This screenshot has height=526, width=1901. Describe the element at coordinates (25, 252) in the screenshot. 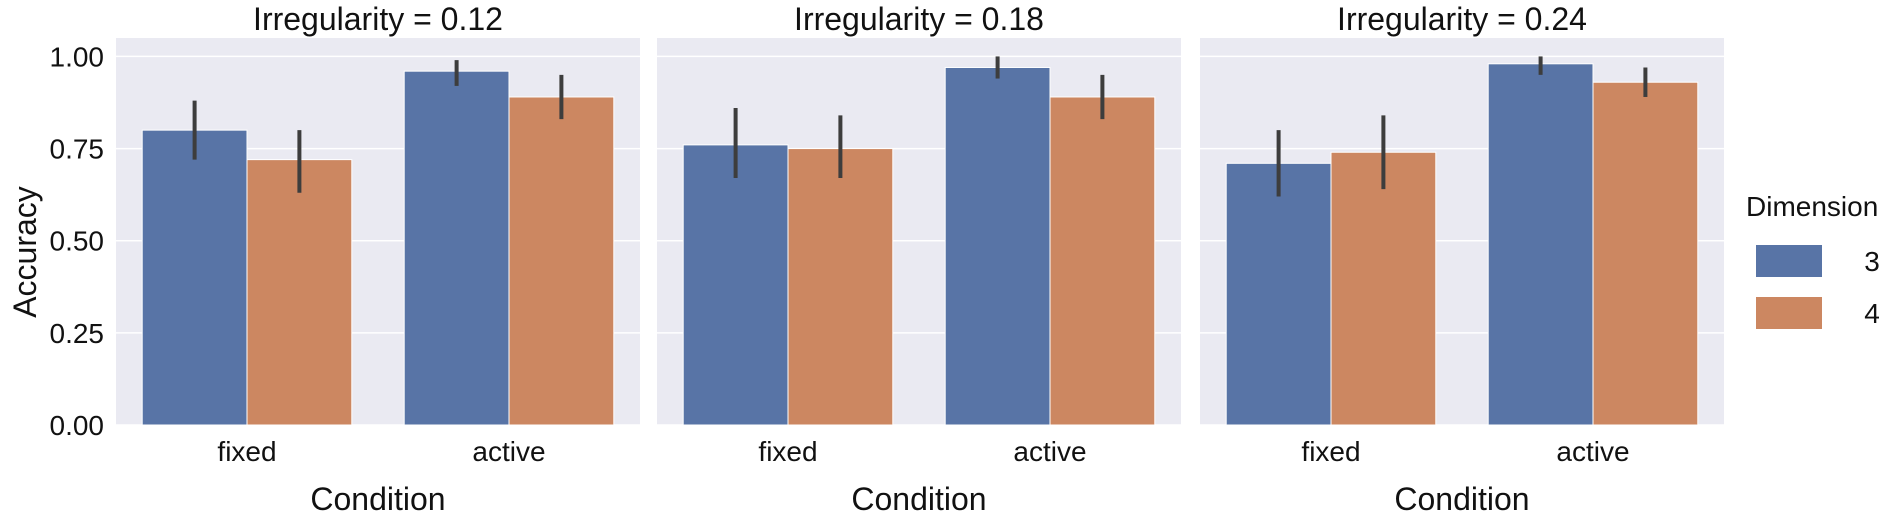

I see `y-axis-label: Accuracy` at that location.